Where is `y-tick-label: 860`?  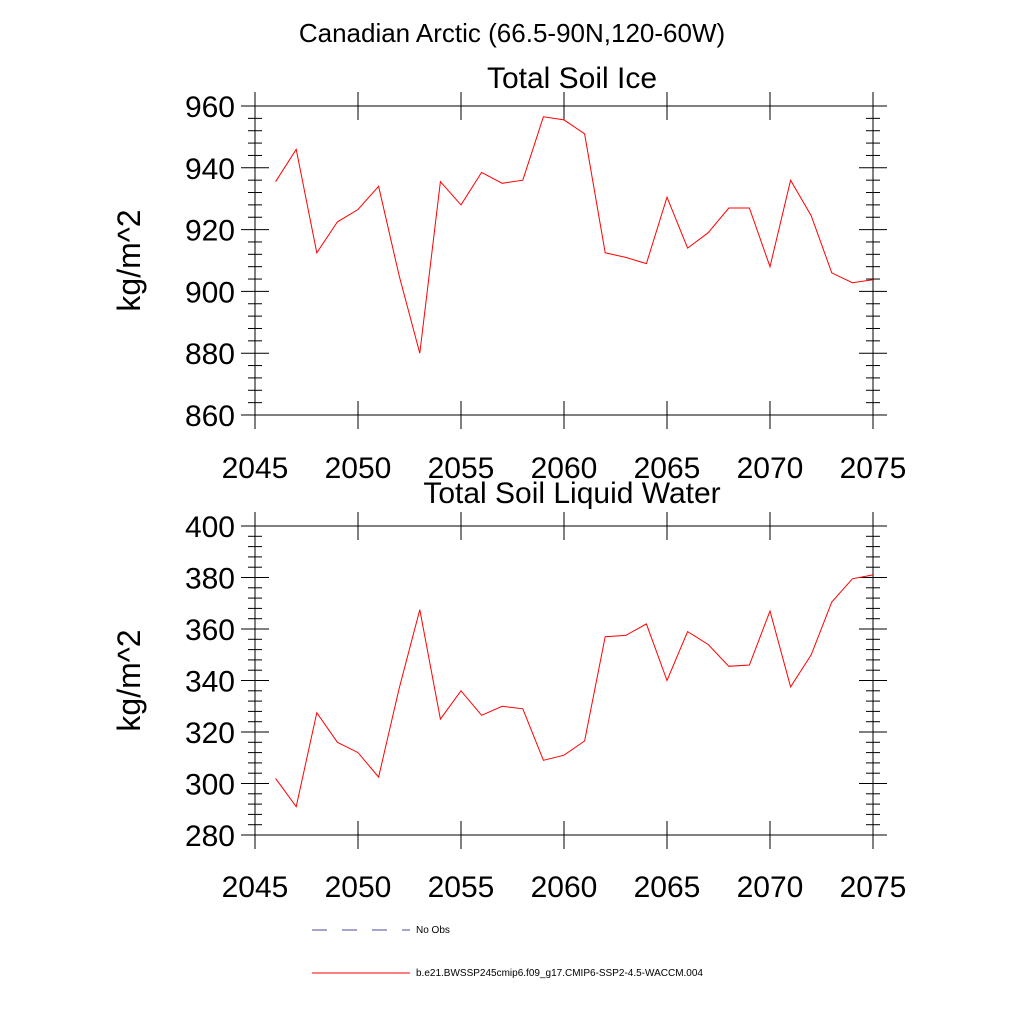
y-tick-label: 860 is located at coordinates (210, 416).